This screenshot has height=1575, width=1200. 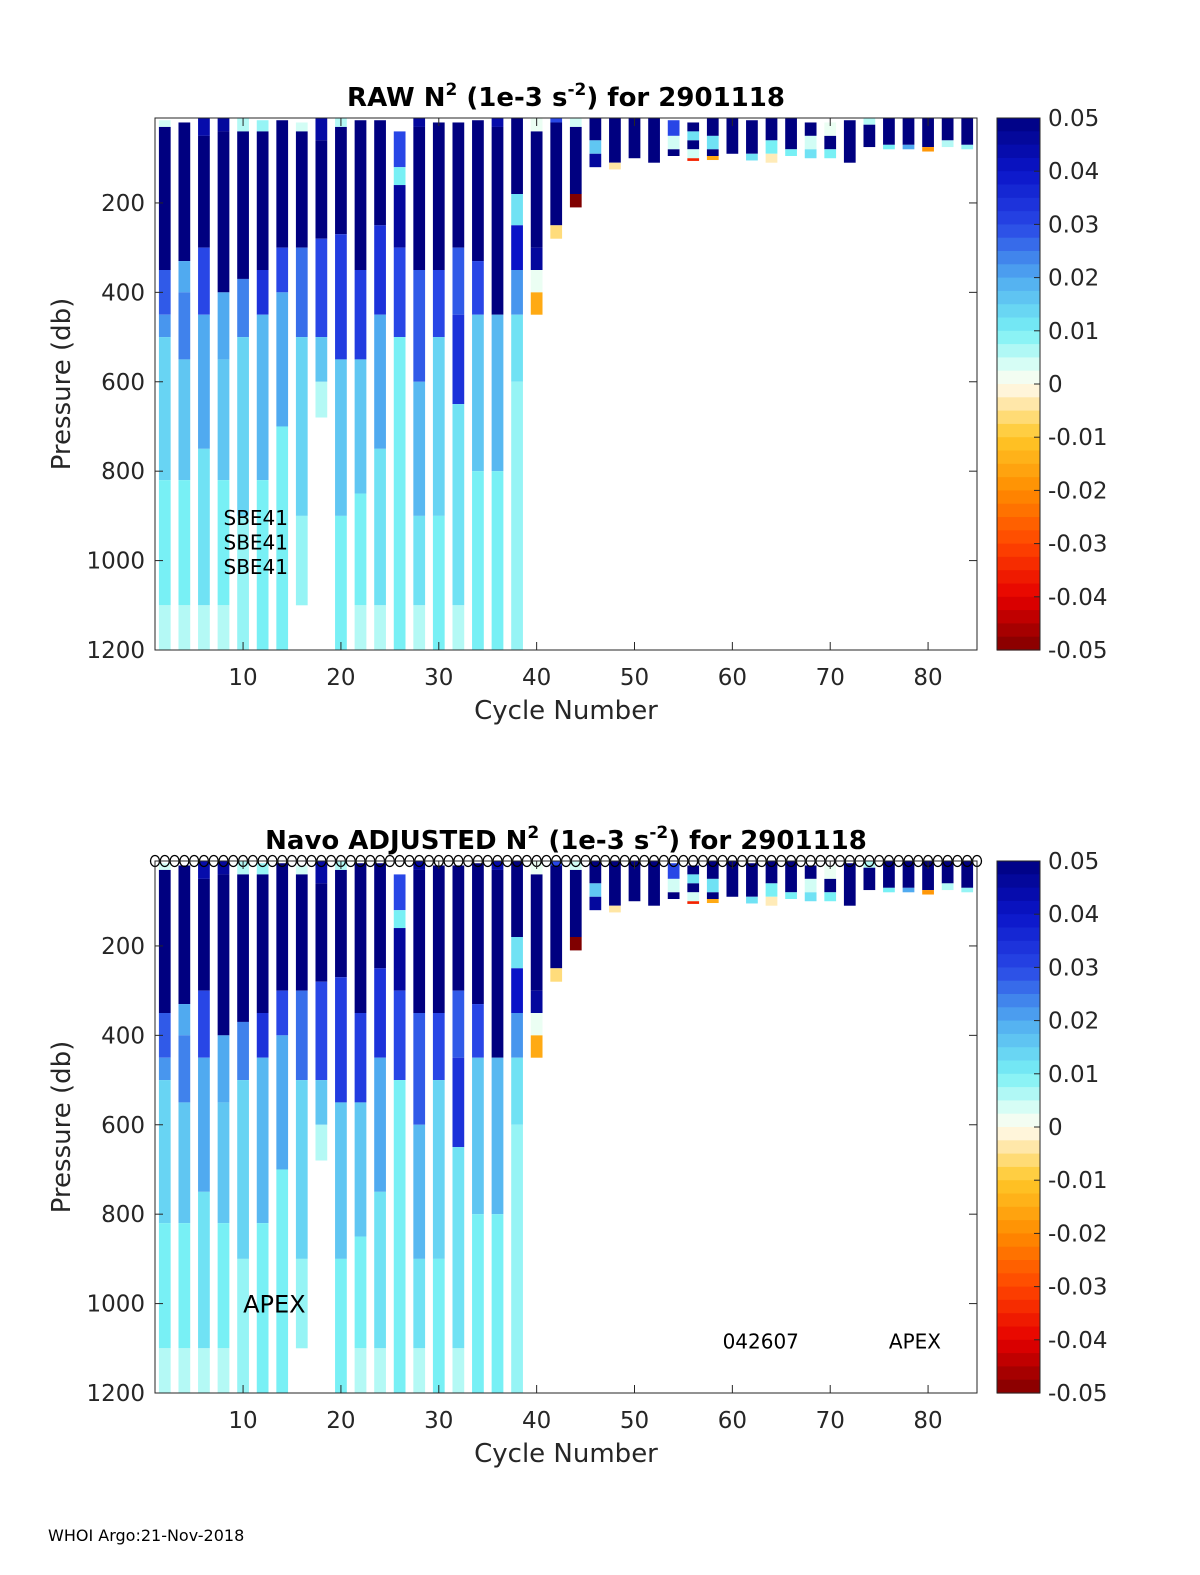 I want to click on y-tick-label: 800, so click(x=123, y=472).